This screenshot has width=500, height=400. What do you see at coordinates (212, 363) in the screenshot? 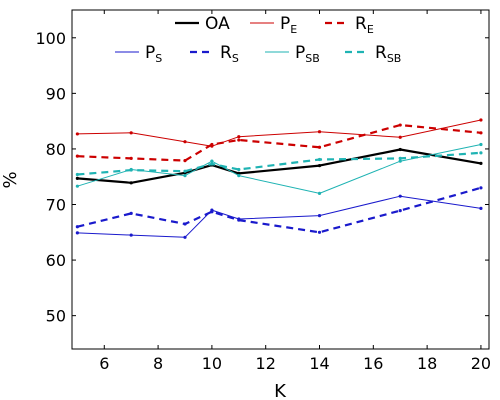
I see `x-tick-label: 10` at bounding box center [212, 363].